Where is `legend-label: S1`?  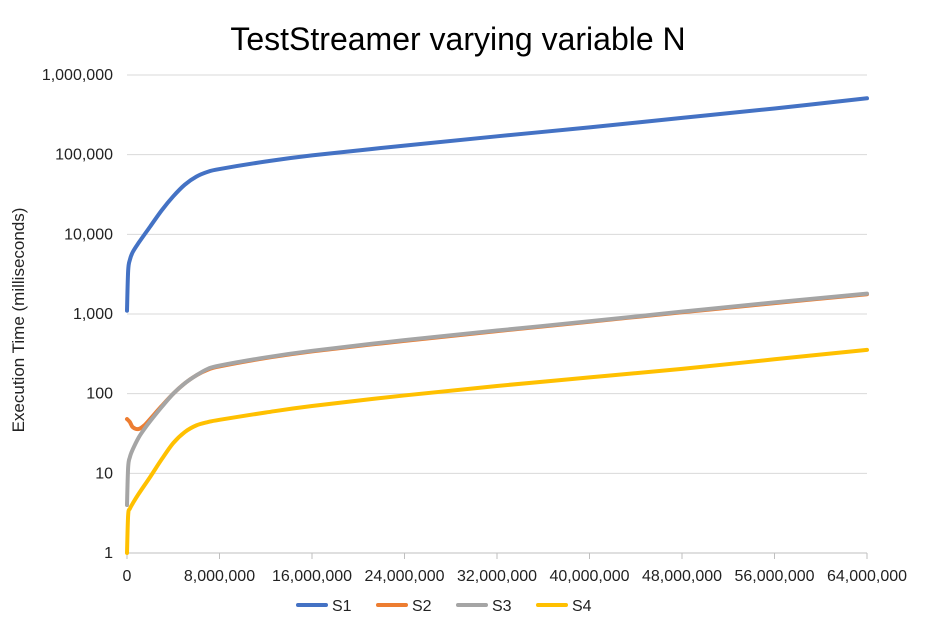 legend-label: S1 is located at coordinates (342, 606).